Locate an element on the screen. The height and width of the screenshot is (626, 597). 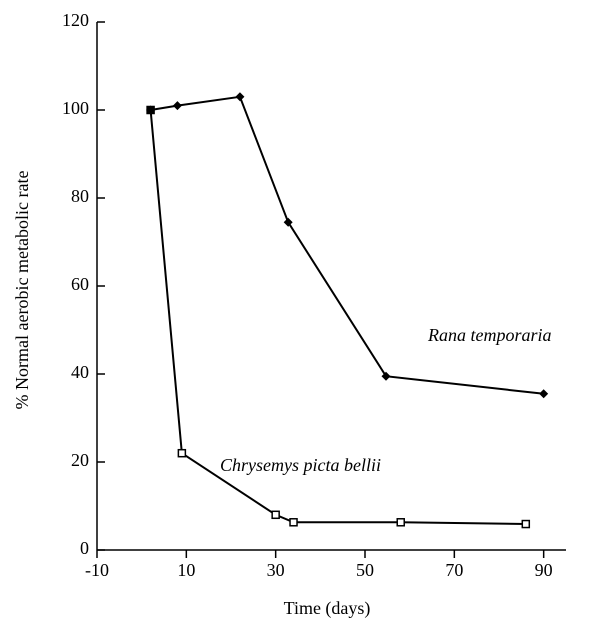
series-label: Chrysemys picta bellii is located at coordinates (300, 465).